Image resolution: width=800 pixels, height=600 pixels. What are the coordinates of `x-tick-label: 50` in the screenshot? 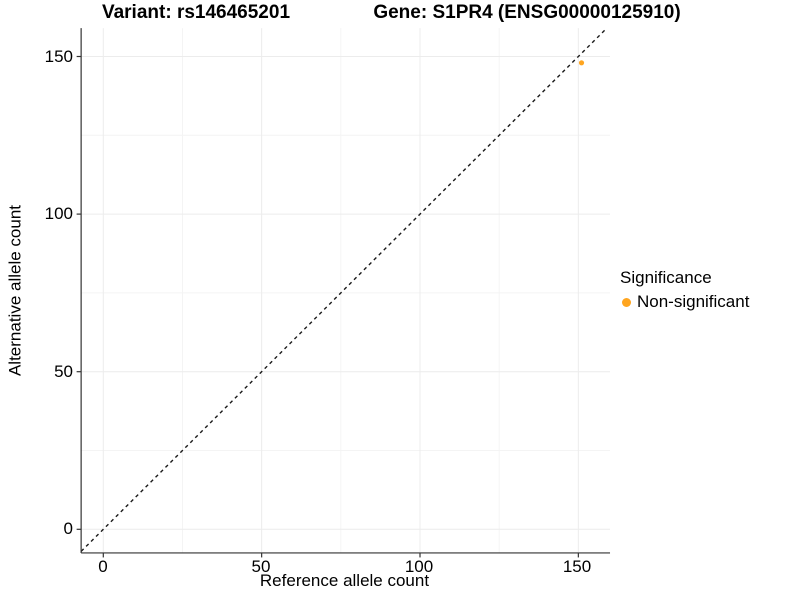 It's located at (261, 566).